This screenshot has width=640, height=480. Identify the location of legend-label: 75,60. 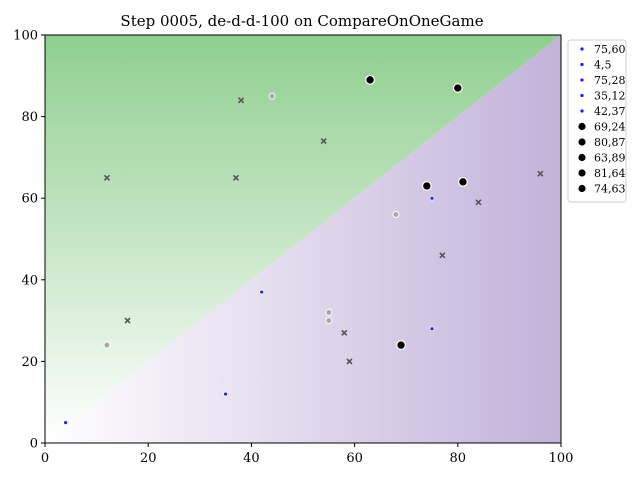
(610, 49).